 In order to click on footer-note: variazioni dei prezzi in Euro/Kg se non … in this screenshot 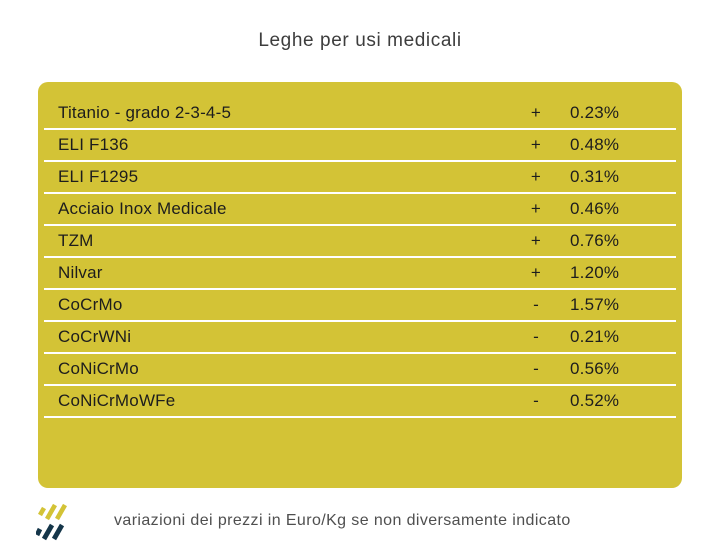, I will do `click(342, 520)`.